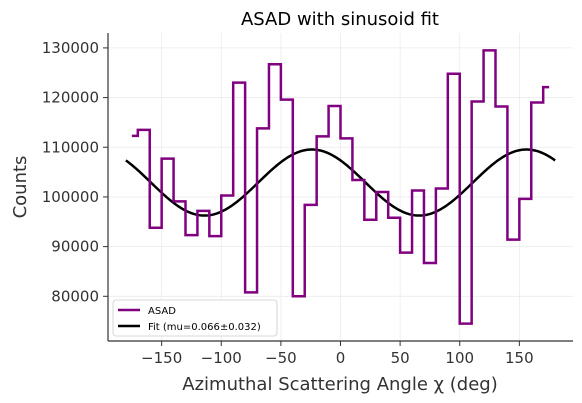 The image size is (582, 403). What do you see at coordinates (341, 358) in the screenshot?
I see `x-tick-label: 0` at bounding box center [341, 358].